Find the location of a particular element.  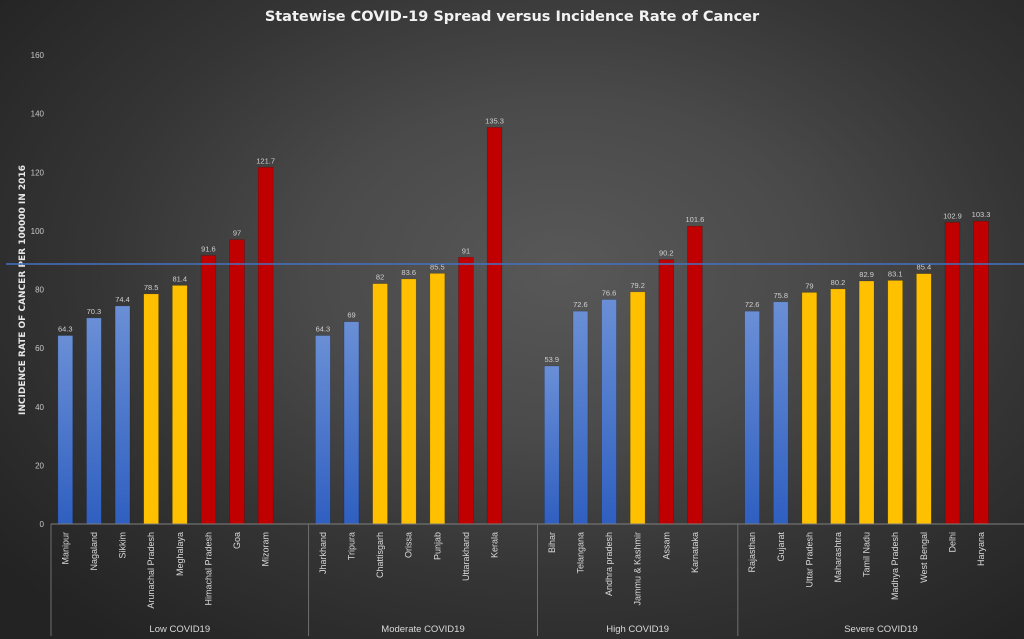

category-label: Uttar Pradesh is located at coordinates (809, 560).